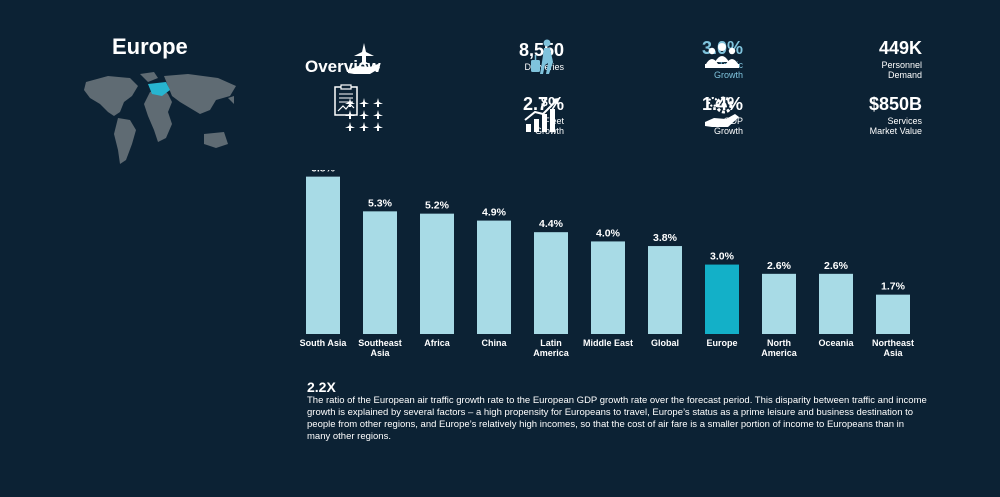  Describe the element at coordinates (346, 100) in the screenshot. I see `clipboard-icon` at that location.